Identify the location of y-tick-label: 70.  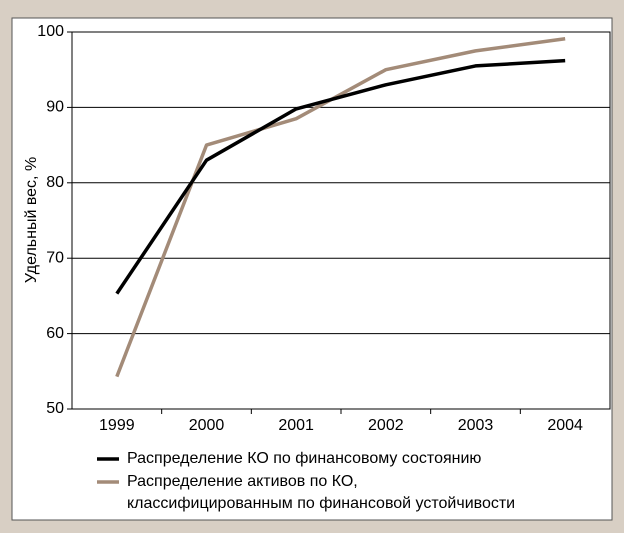
(55, 257).